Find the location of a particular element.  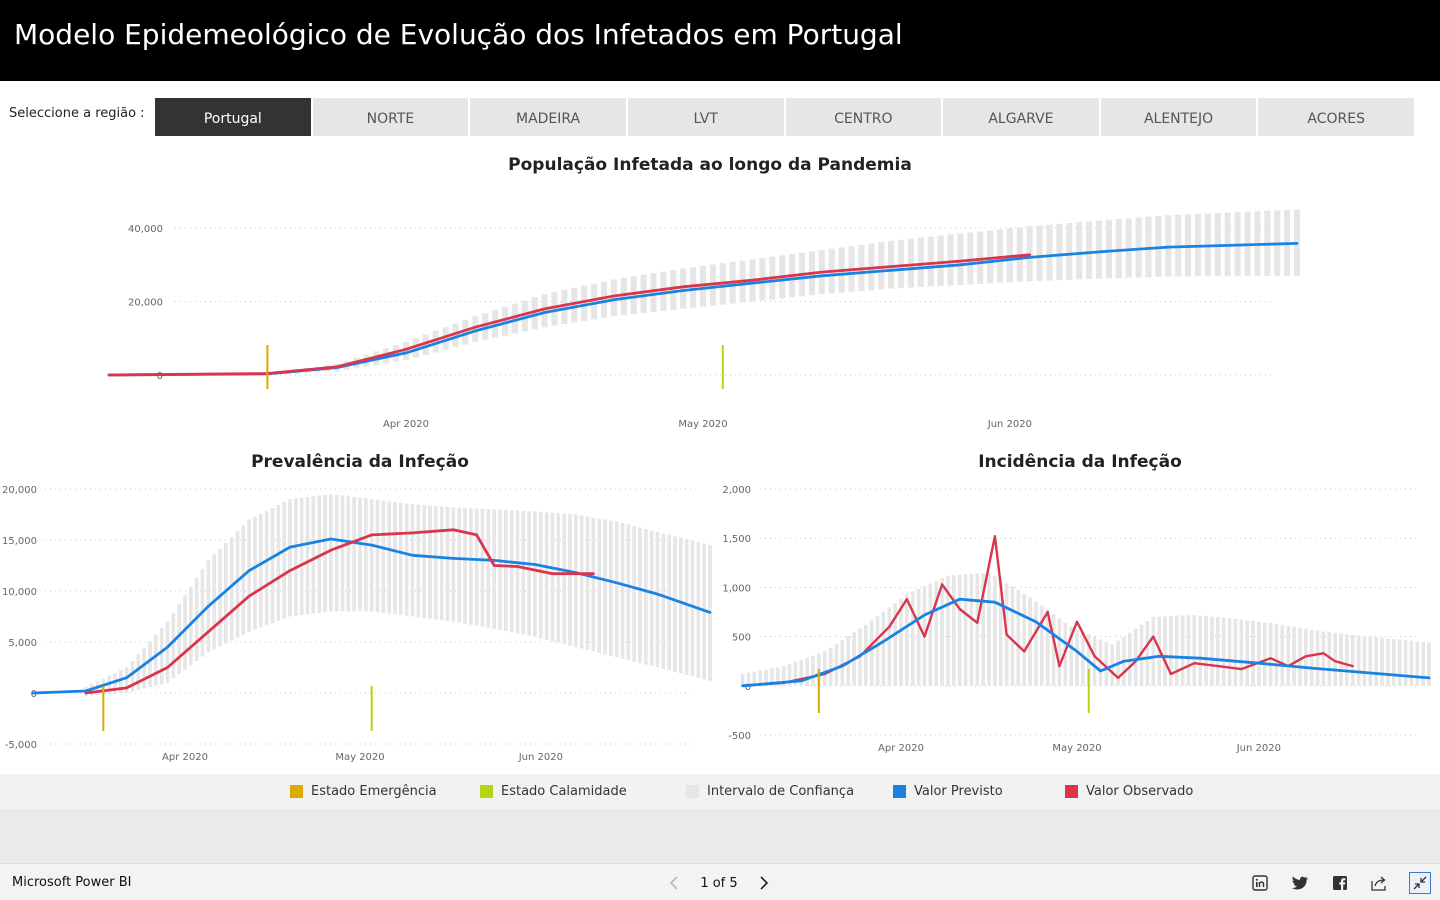

region-tab-centro: CENTRO is located at coordinates (863, 117).